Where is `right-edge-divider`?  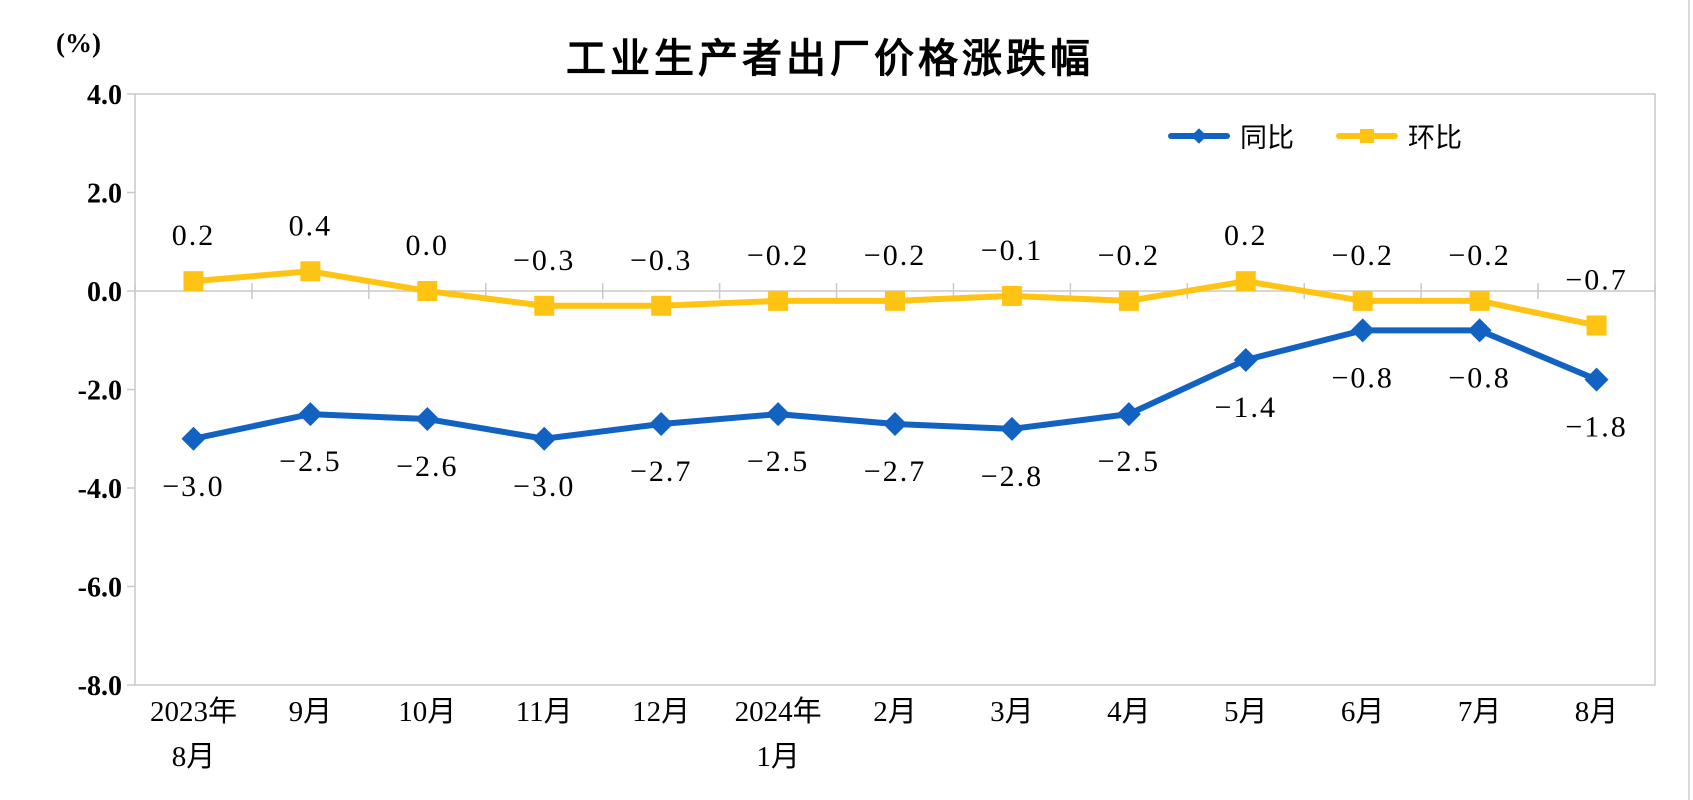
right-edge-divider is located at coordinates (1689, 400).